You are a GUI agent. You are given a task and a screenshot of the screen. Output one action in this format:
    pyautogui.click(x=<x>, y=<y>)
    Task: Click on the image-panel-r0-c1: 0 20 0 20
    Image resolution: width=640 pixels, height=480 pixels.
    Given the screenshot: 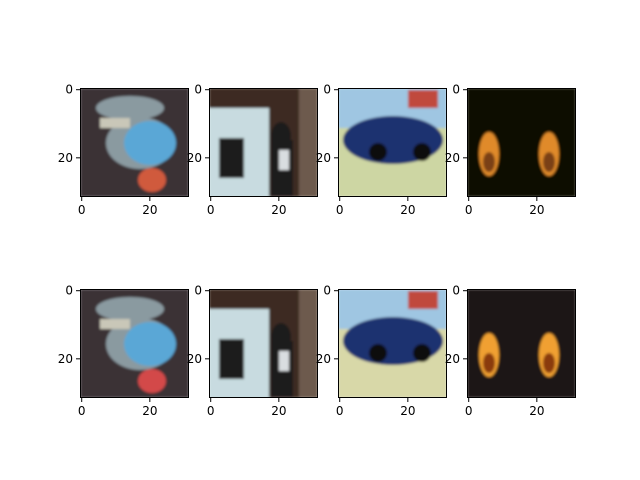 What is the action you would take?
    pyautogui.click(x=252, y=150)
    